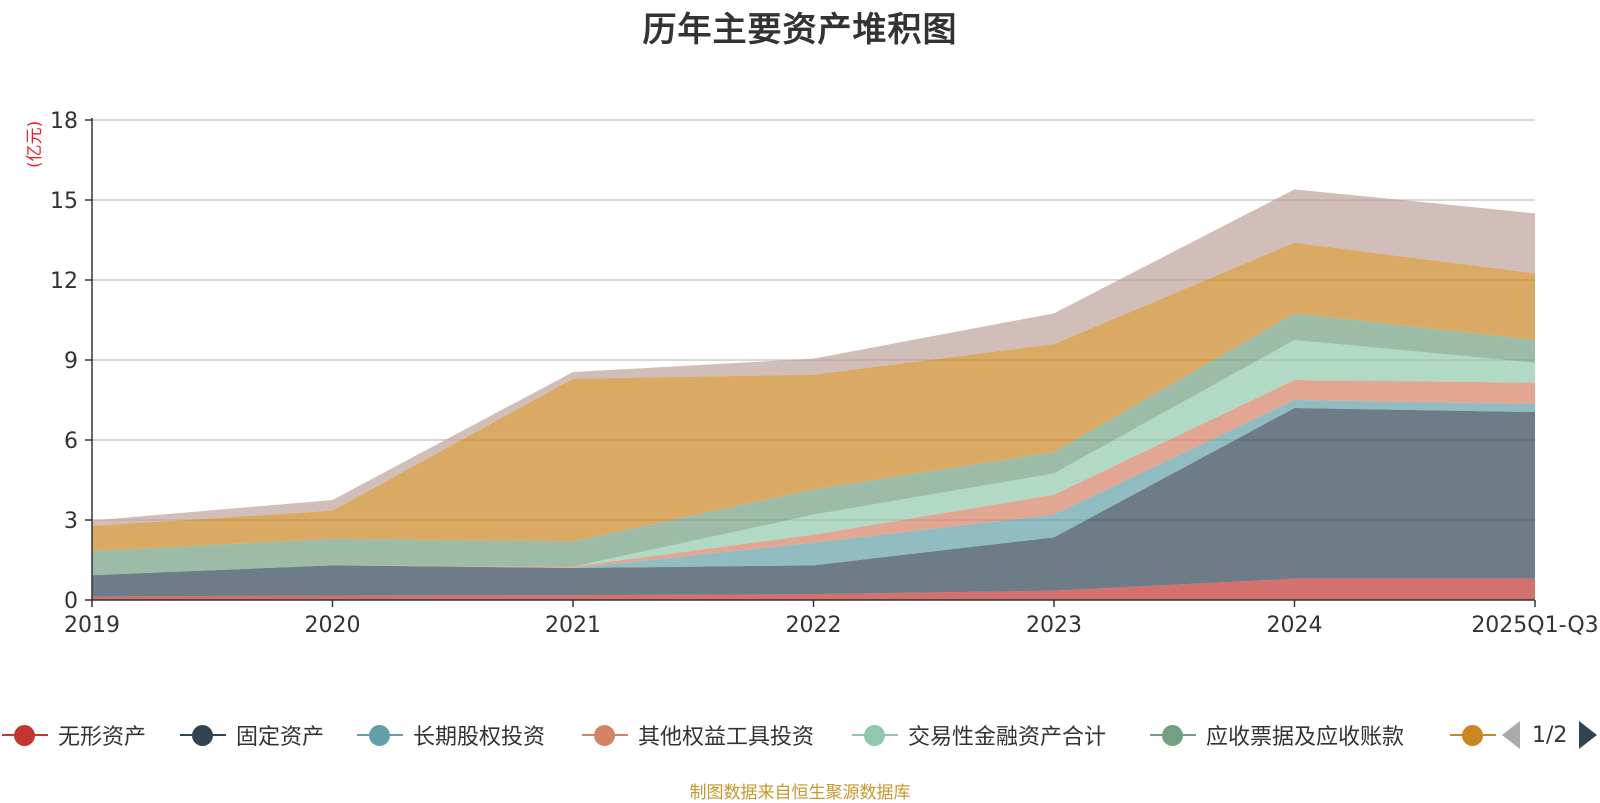 The width and height of the screenshot is (1600, 803). Describe the element at coordinates (64, 121) in the screenshot. I see `y-tick-label: 18` at that location.